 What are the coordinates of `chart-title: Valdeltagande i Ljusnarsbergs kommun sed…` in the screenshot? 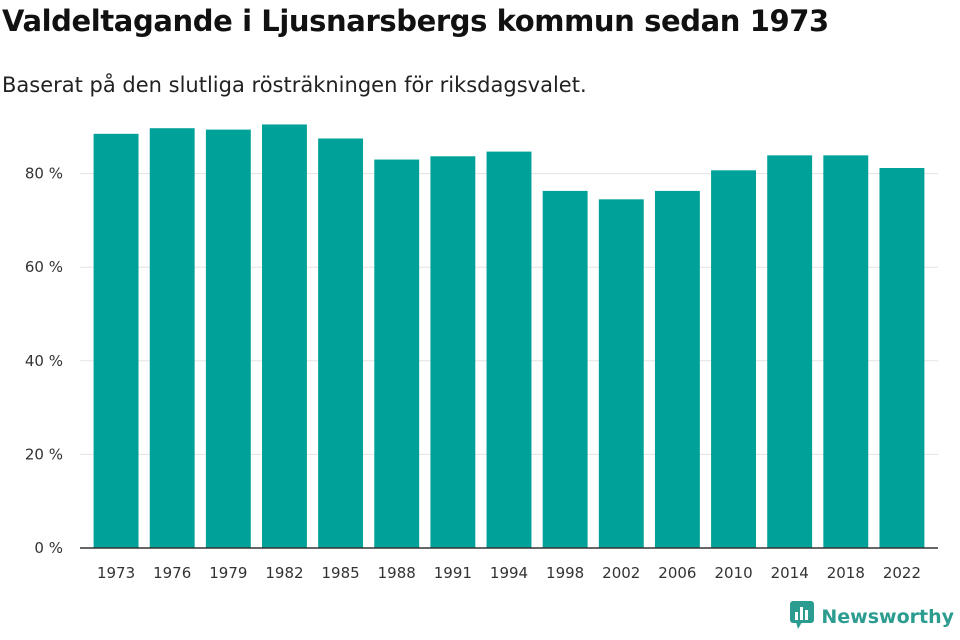 It's located at (415, 21).